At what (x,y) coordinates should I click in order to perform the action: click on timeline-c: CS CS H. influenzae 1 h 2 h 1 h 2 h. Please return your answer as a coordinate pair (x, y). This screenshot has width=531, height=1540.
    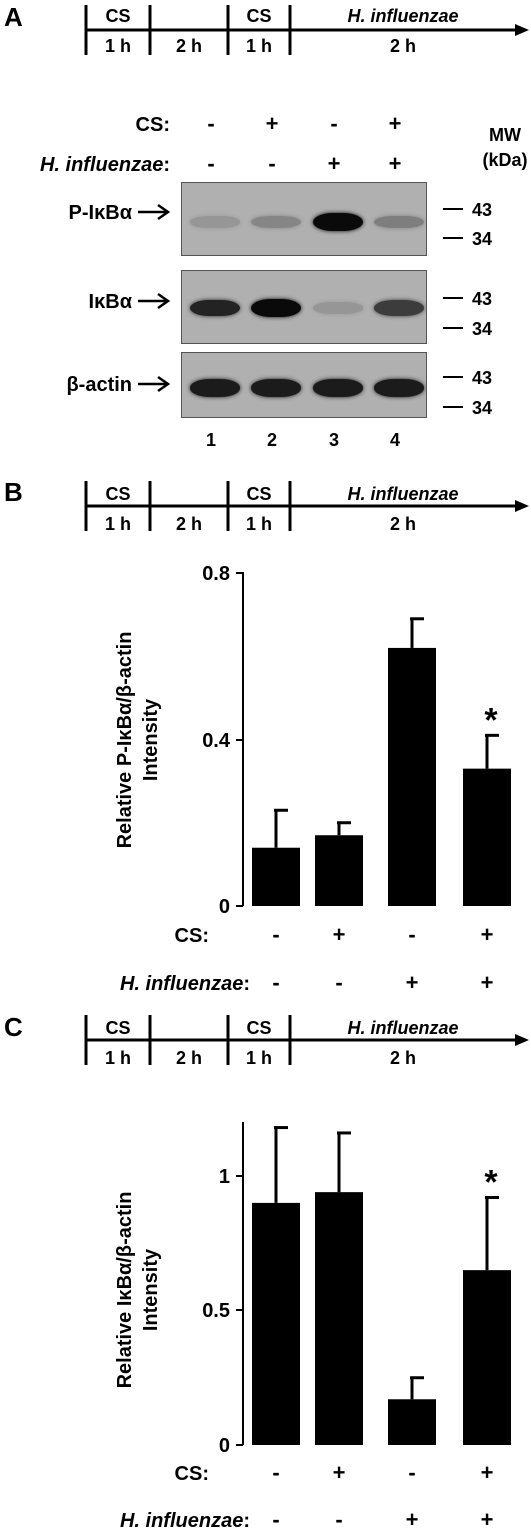
    Looking at the image, I should click on (306, 1041).